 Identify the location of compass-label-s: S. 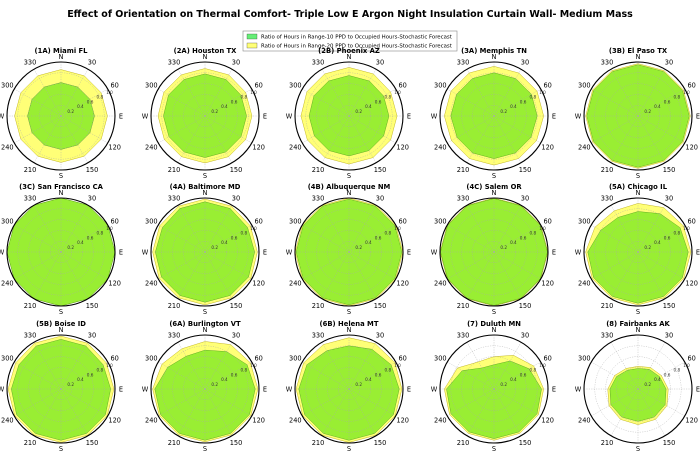
(349, 448).